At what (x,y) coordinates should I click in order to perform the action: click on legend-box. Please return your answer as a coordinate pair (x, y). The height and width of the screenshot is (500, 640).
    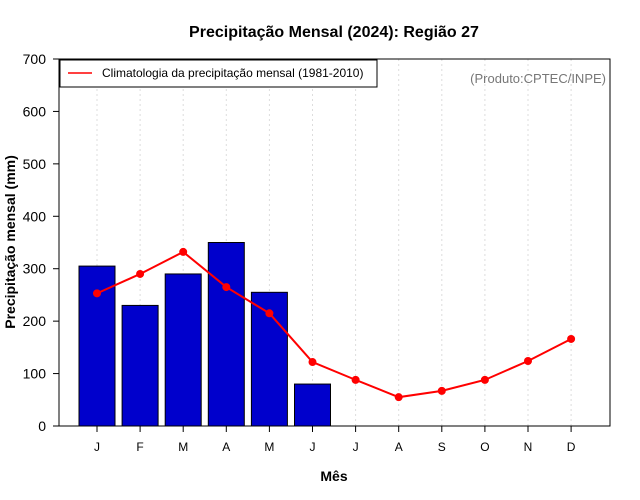
    Looking at the image, I should click on (218, 73).